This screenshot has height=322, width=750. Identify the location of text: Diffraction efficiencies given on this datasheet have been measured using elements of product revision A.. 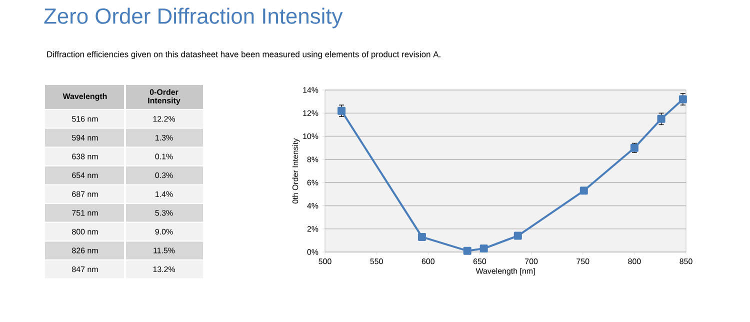
(243, 55).